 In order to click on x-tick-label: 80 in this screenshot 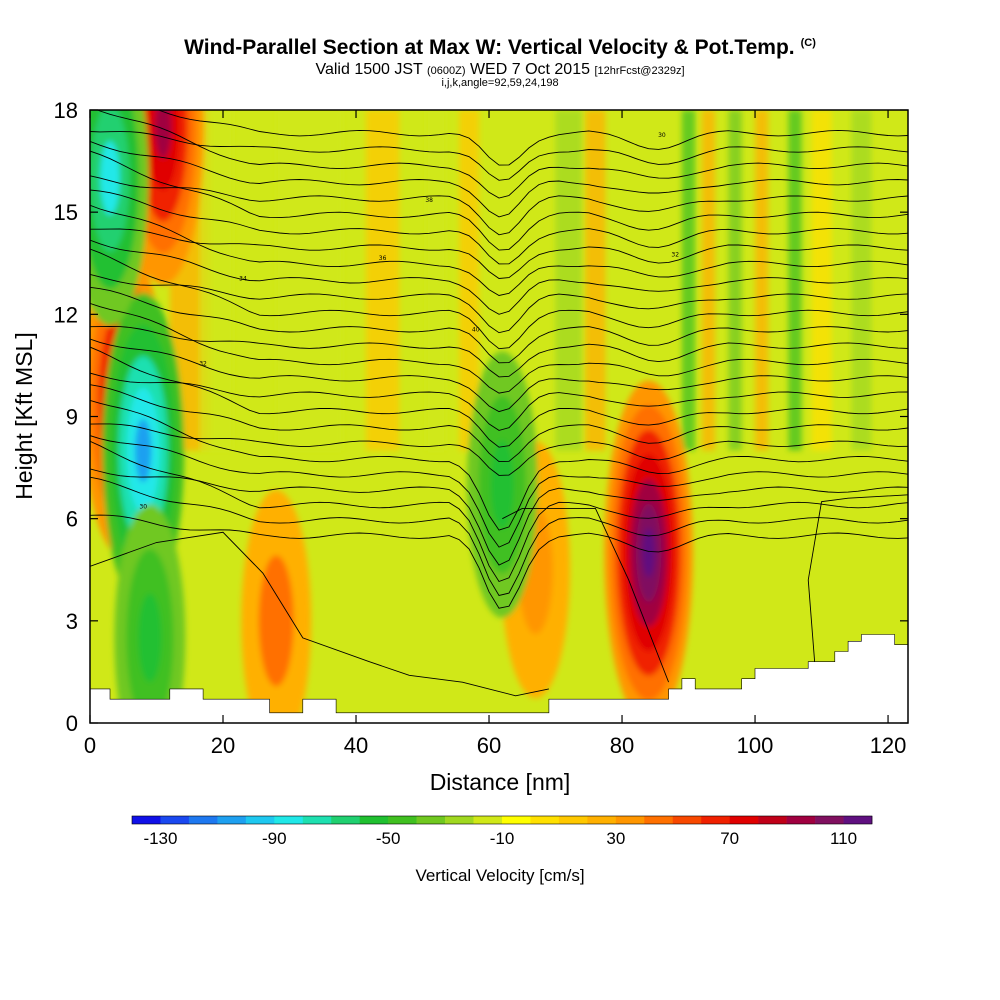, I will do `click(622, 745)`.